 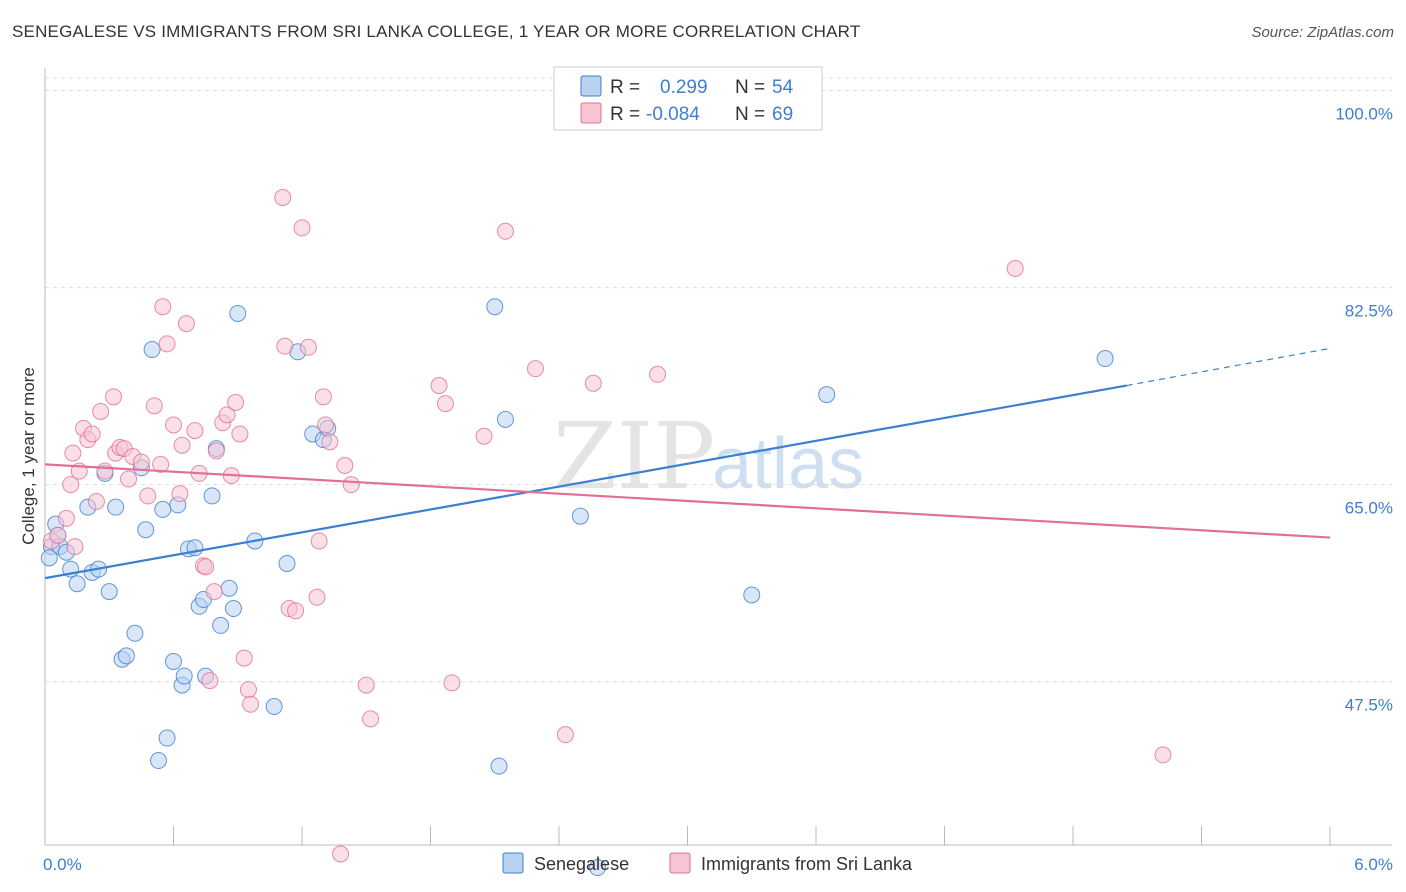 I want to click on y-tick-label: 100.0%, so click(x=1364, y=114).